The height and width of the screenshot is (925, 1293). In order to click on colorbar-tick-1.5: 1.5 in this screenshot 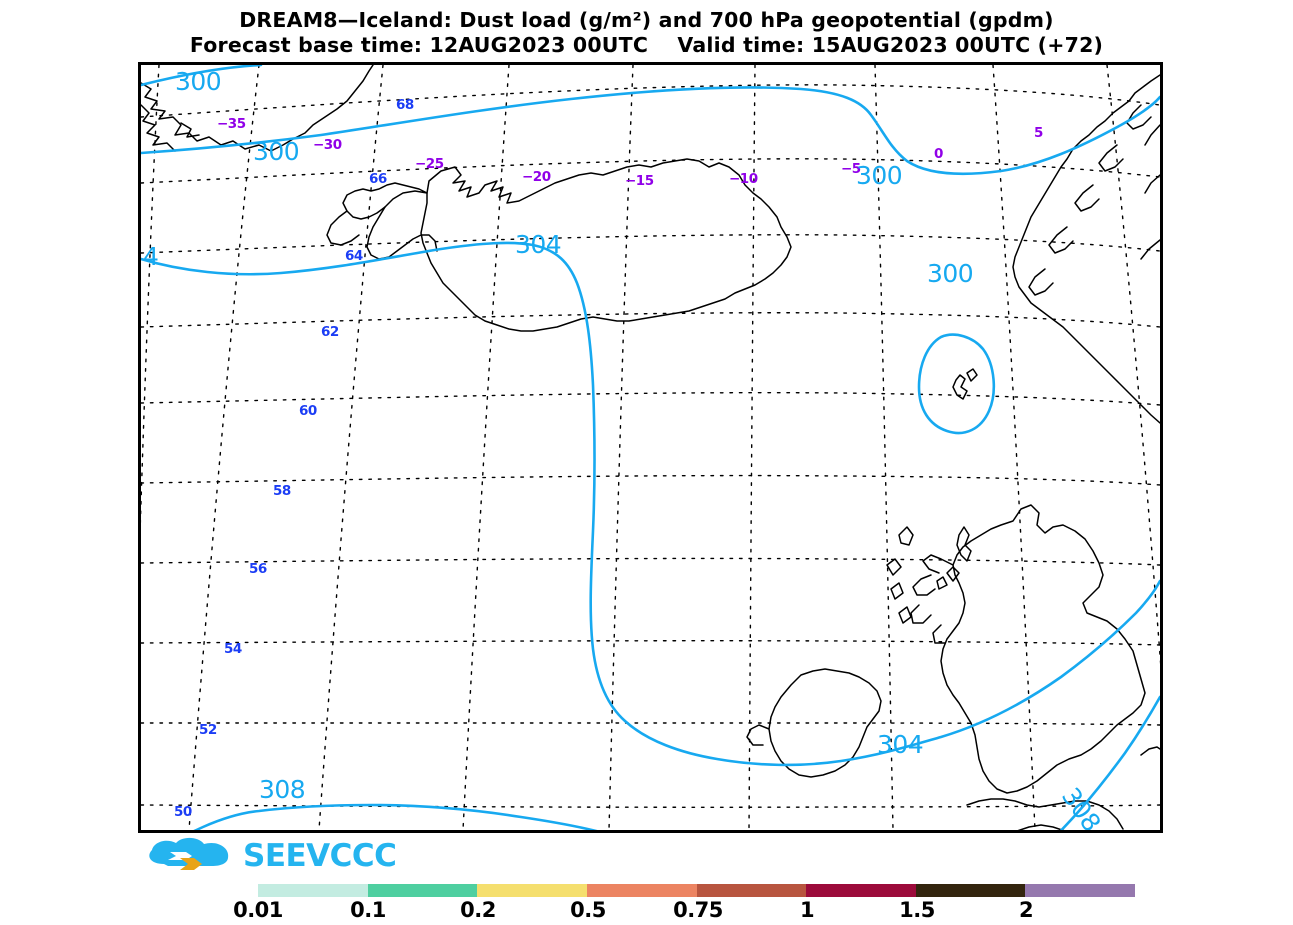, I will do `click(917, 910)`.